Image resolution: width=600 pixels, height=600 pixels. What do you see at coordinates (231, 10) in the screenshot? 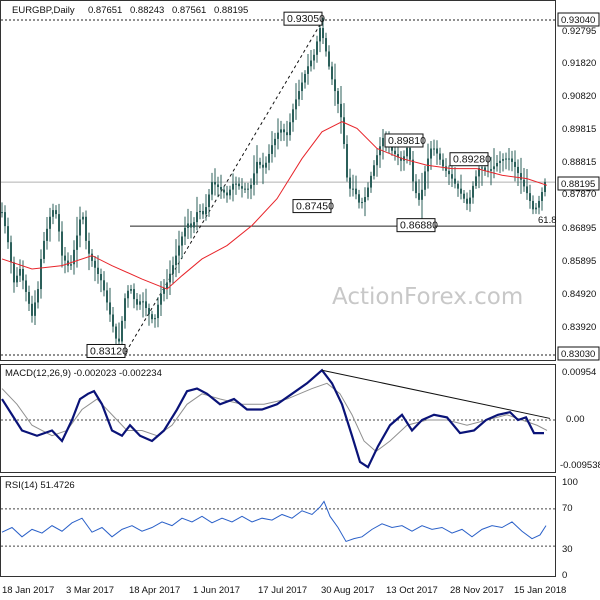
I see `header-value-4: 0.88195` at bounding box center [231, 10].